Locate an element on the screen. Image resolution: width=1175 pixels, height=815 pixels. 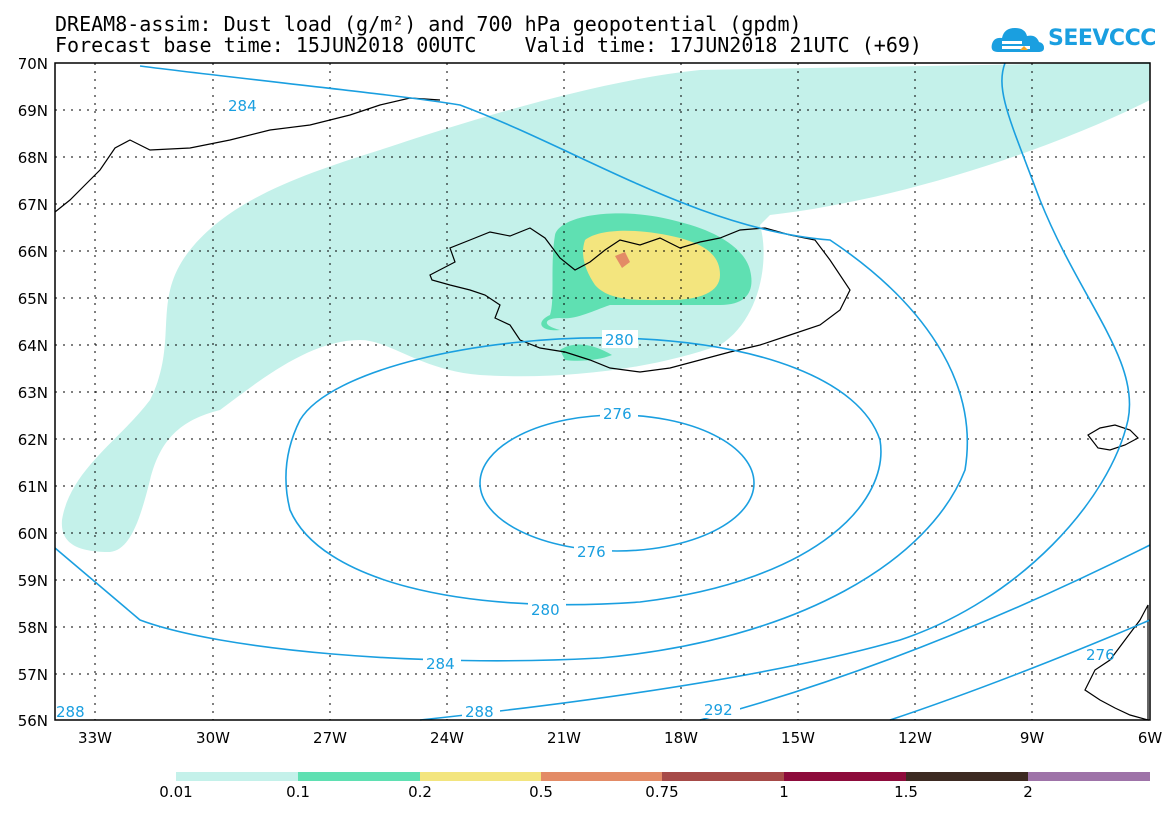
lon-label: 33W is located at coordinates (95, 738).